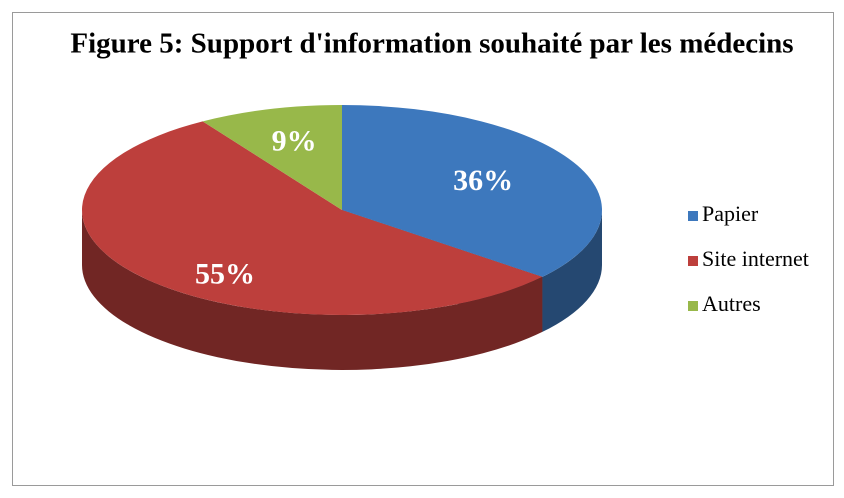 Image resolution: width=844 pixels, height=498 pixels. What do you see at coordinates (572, 271) in the screenshot?
I see `pie-side` at bounding box center [572, 271].